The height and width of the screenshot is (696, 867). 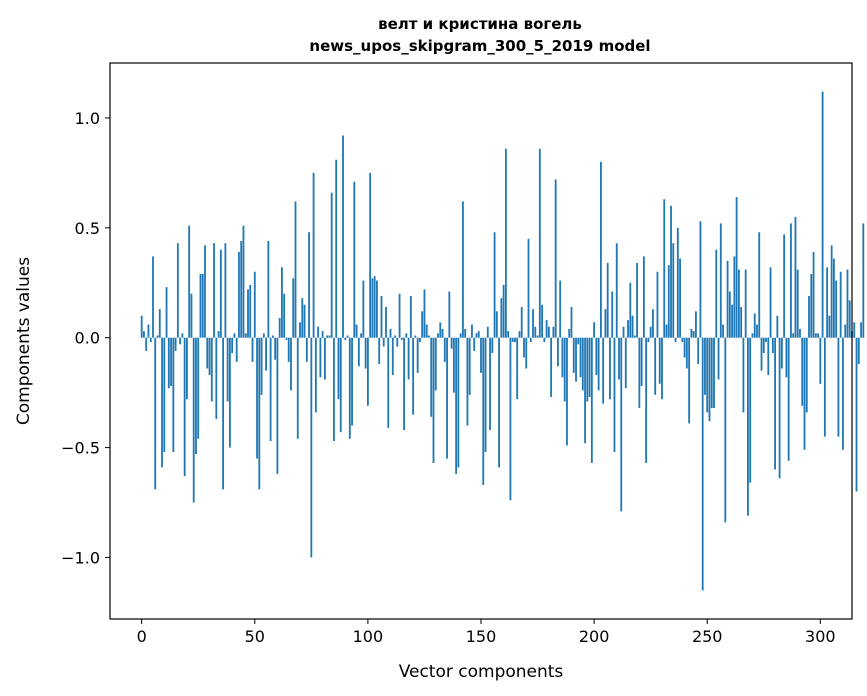 What do you see at coordinates (87, 228) in the screenshot?
I see `y-tick-label: 0.5` at bounding box center [87, 228].